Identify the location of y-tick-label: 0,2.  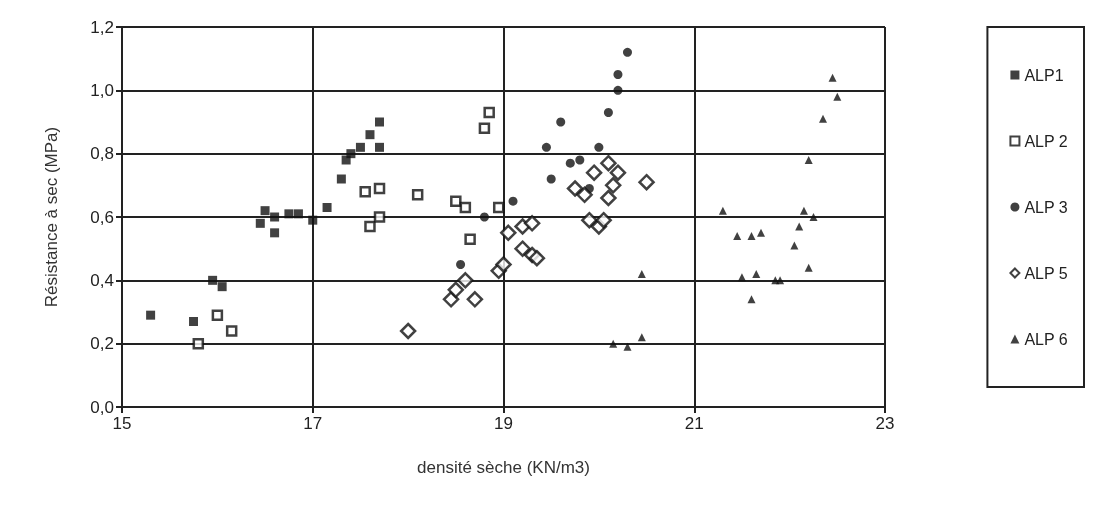
(102, 344).